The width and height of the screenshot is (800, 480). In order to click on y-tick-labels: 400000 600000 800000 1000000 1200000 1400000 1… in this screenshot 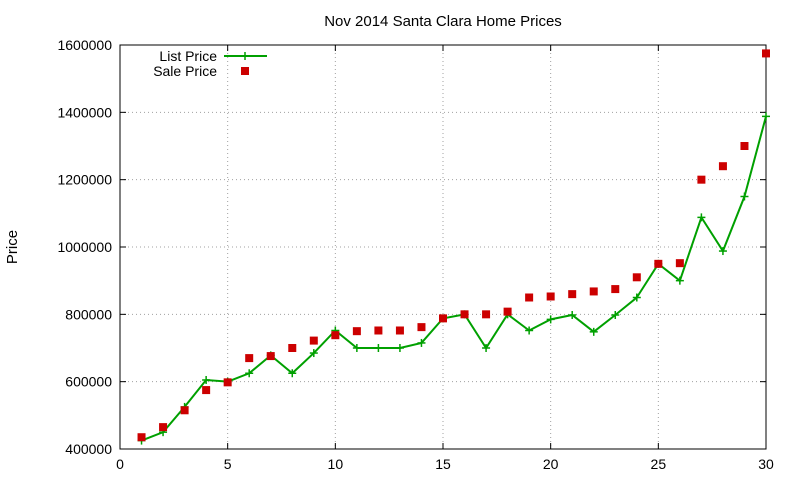, I will do `click(84, 247)`.